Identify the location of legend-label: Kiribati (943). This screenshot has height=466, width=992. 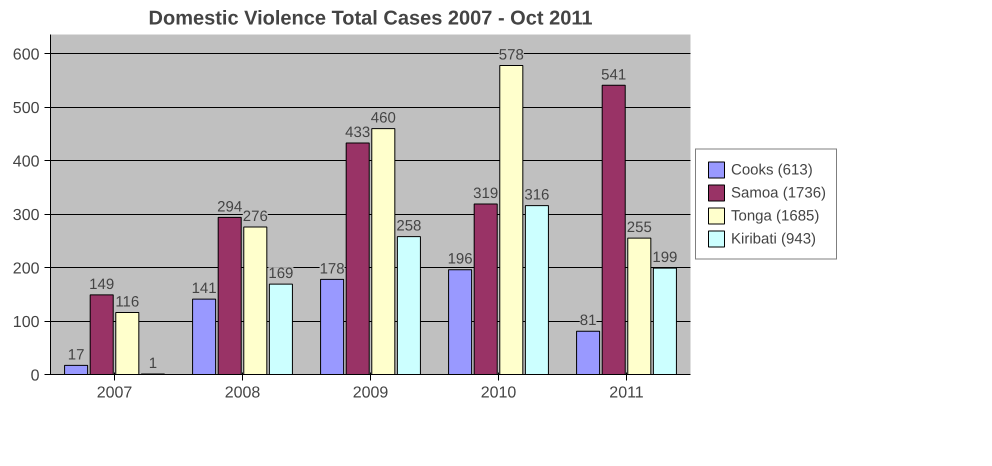
(773, 238).